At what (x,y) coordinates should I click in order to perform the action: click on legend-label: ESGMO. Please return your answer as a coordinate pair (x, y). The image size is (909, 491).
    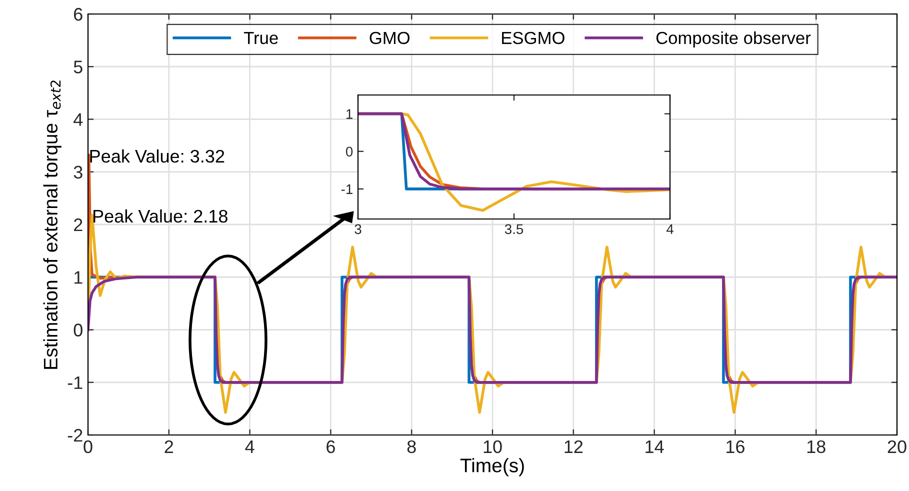
    Looking at the image, I should click on (533, 38).